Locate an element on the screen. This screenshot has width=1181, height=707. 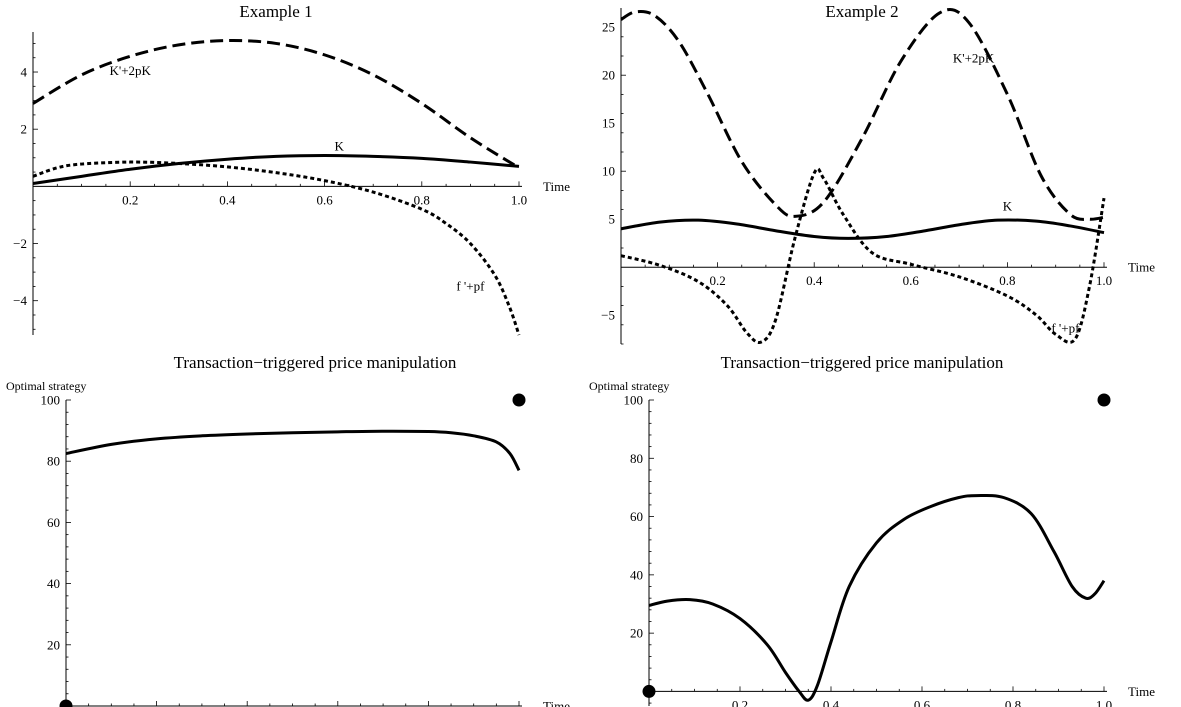
y-tick-label: −5 is located at coordinates (608, 315).